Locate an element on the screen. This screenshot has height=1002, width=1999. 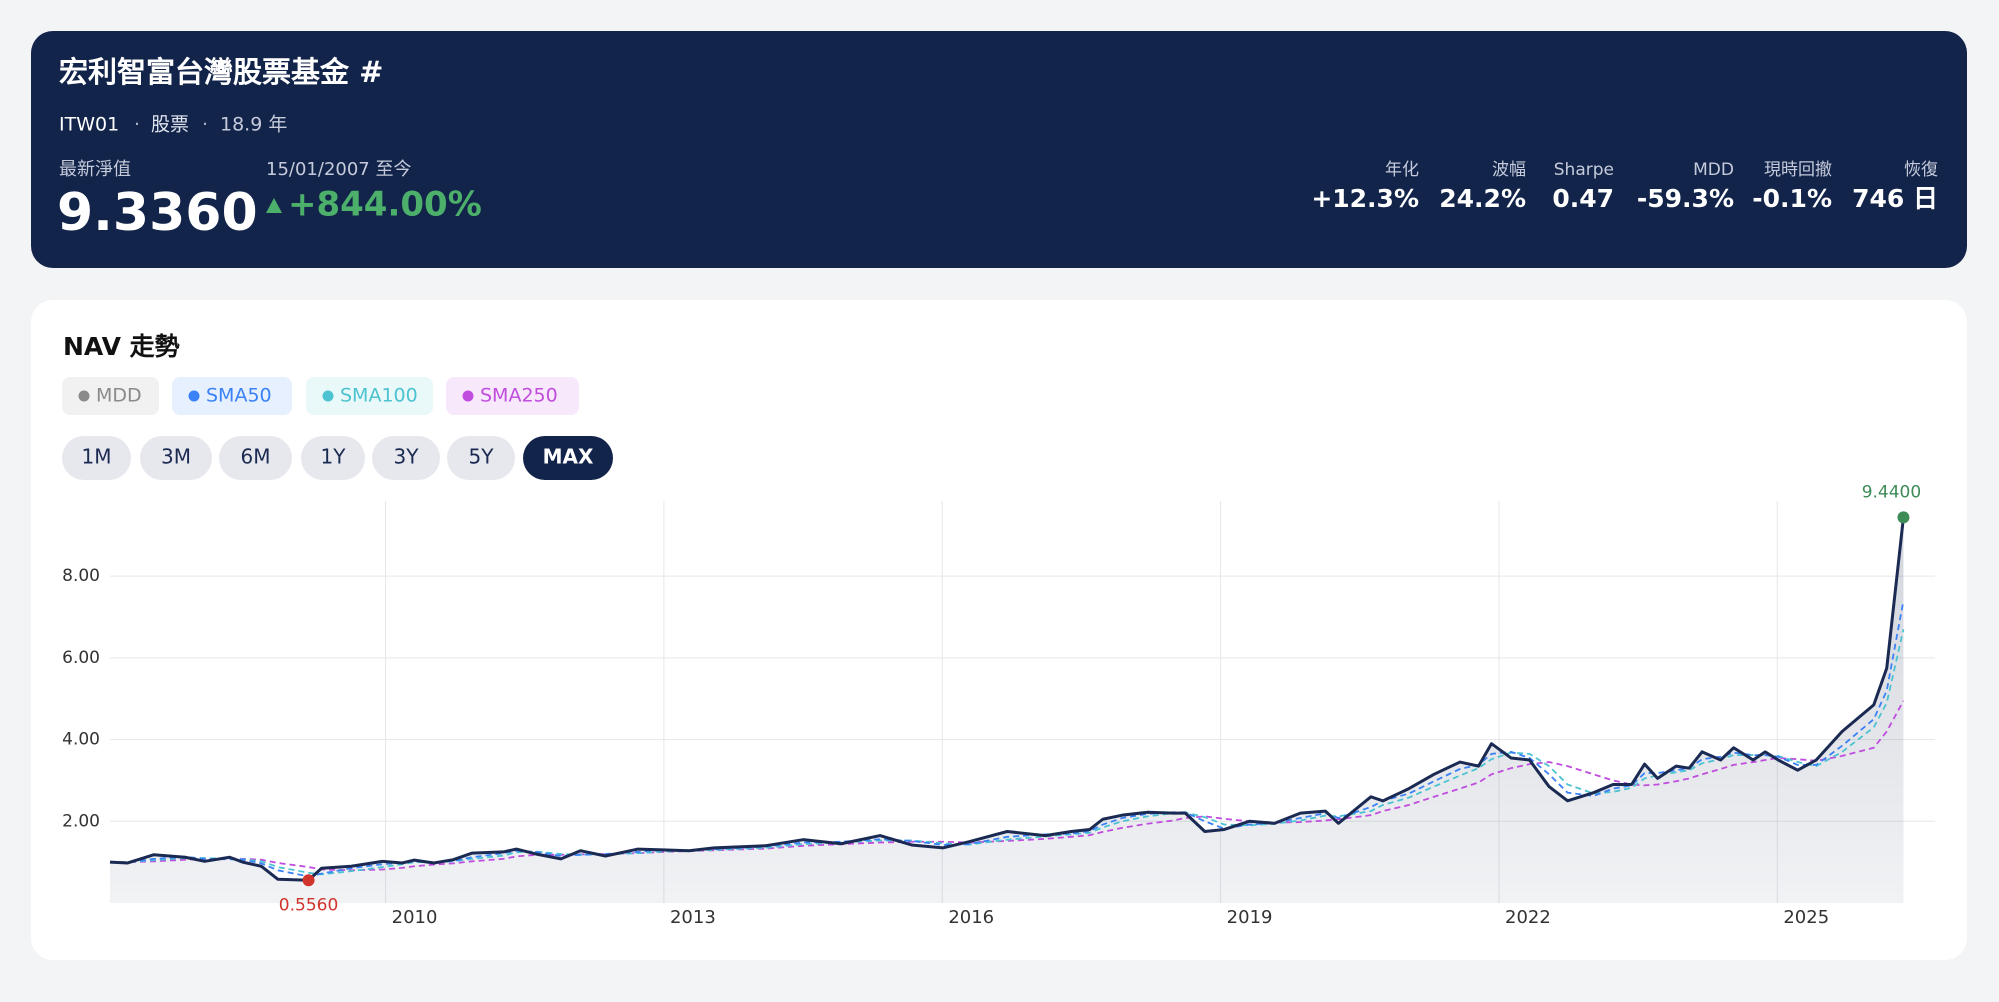
y-tick-label: 8.00 is located at coordinates (81, 576).